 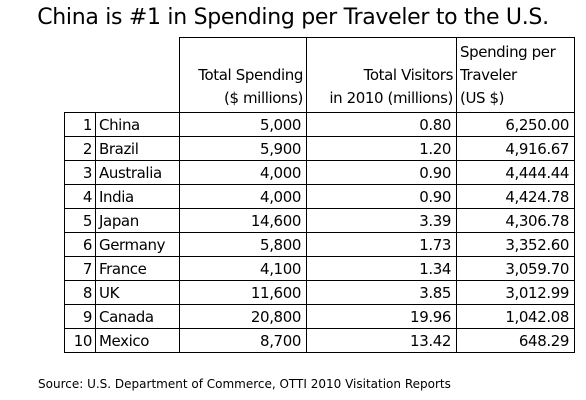 What do you see at coordinates (381, 292) in the screenshot?
I see `total-visitors-cell: 3.85` at bounding box center [381, 292].